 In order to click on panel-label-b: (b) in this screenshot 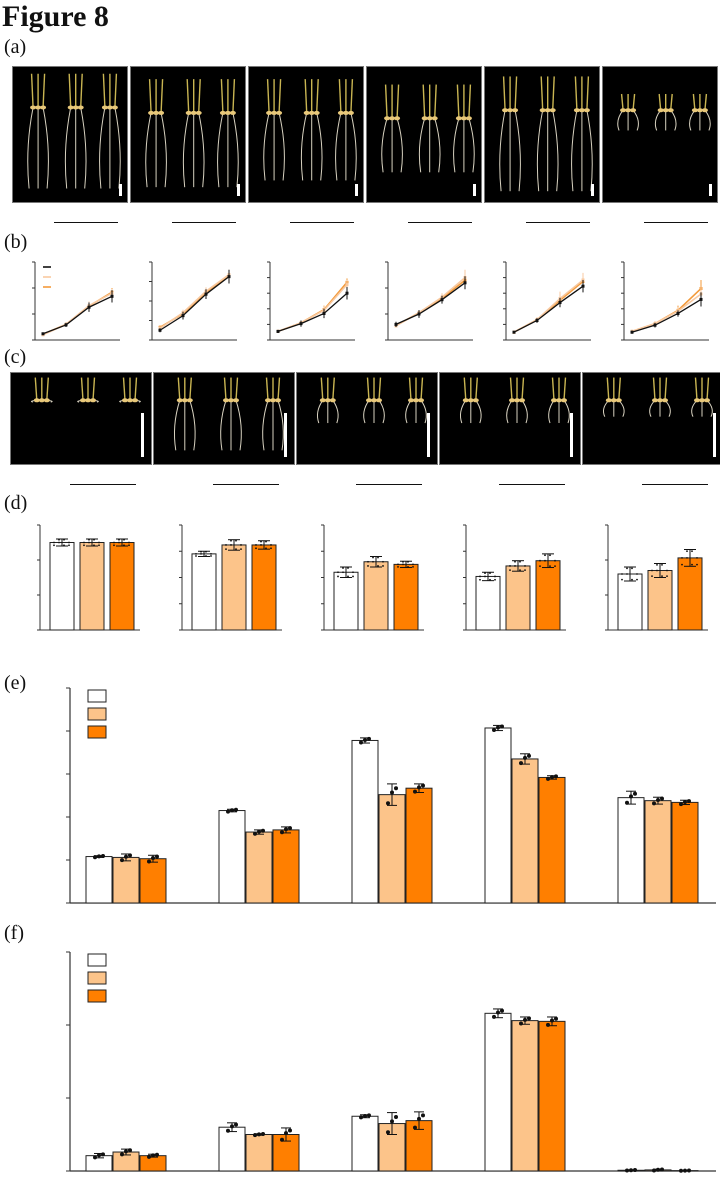, I will do `click(16, 242)`.